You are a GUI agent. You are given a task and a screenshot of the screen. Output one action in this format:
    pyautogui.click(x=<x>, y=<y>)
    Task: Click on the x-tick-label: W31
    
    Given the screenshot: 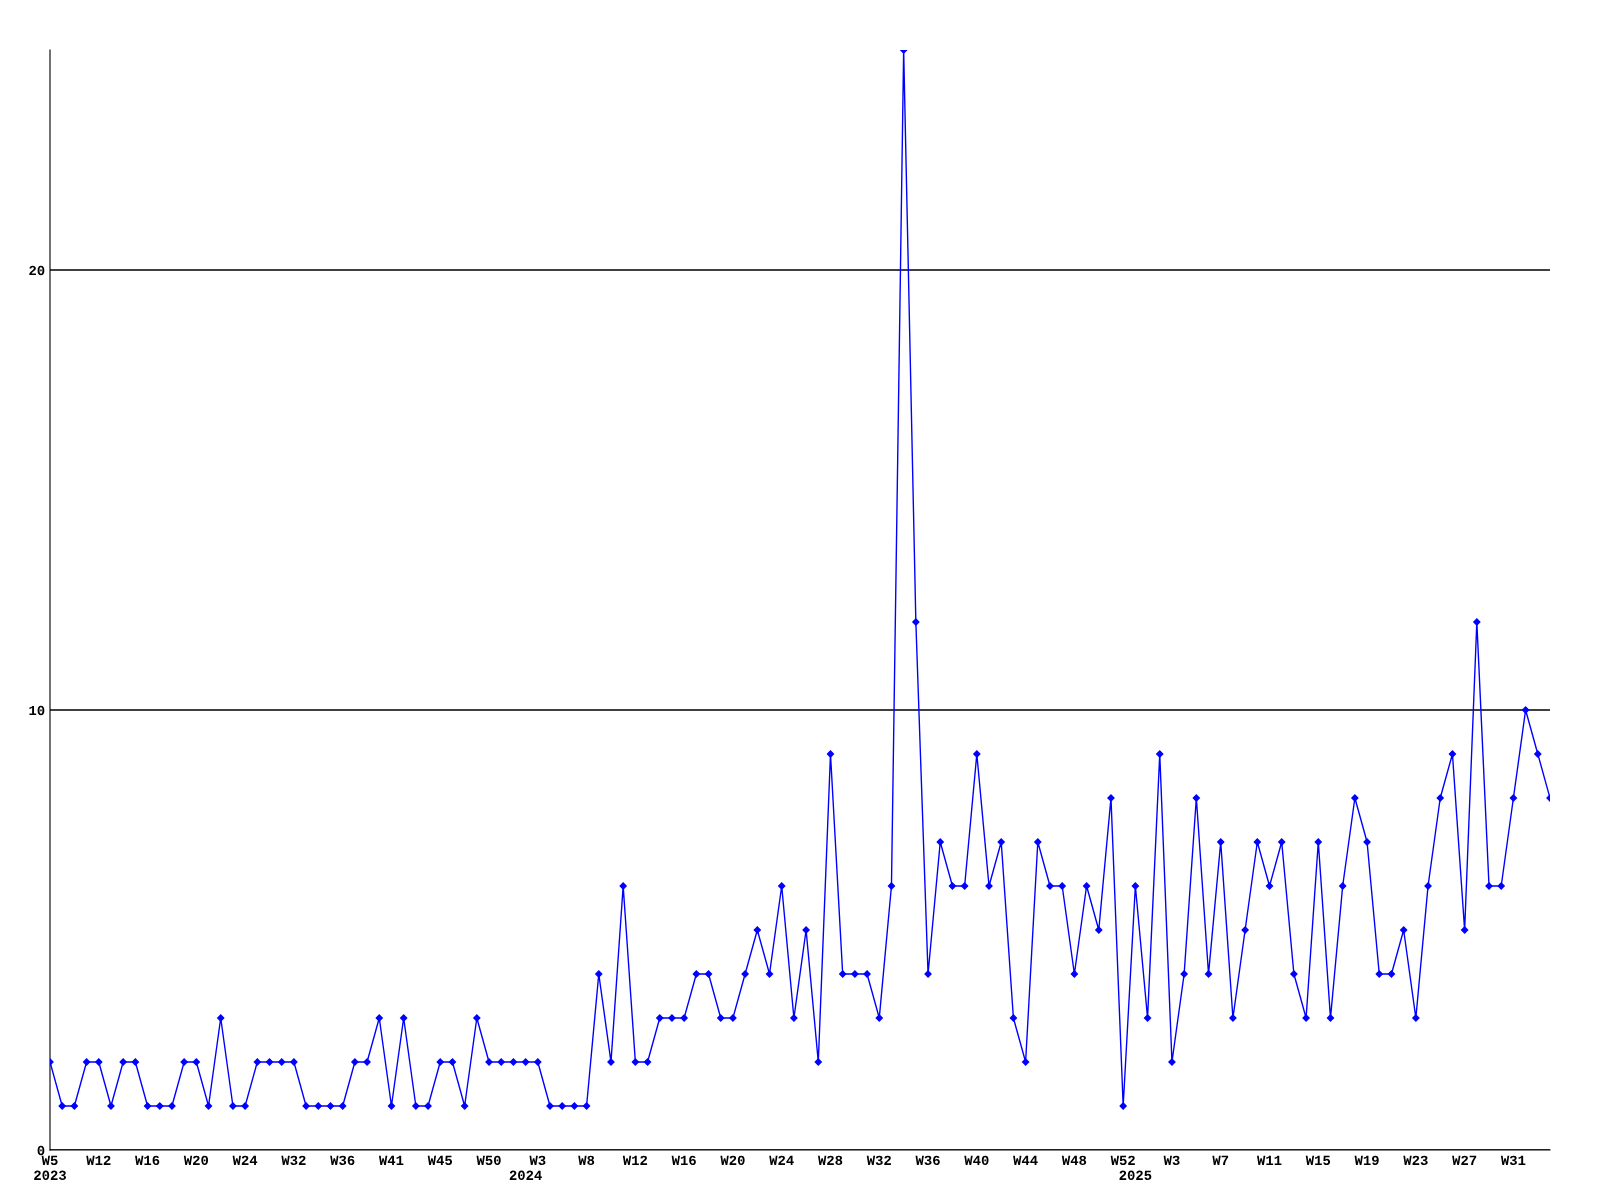 What is the action you would take?
    pyautogui.click(x=1513, y=1160)
    